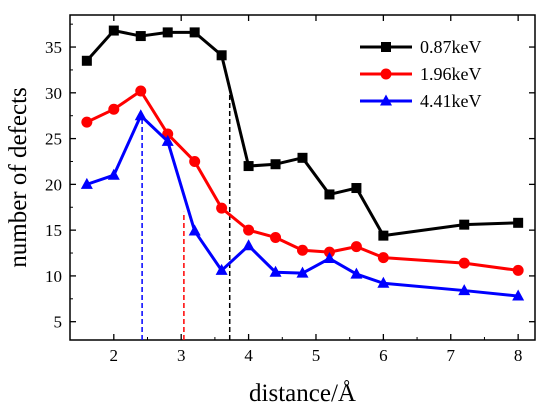 This screenshot has height=412, width=550. I want to click on y-tick-label: 10, so click(53, 276).